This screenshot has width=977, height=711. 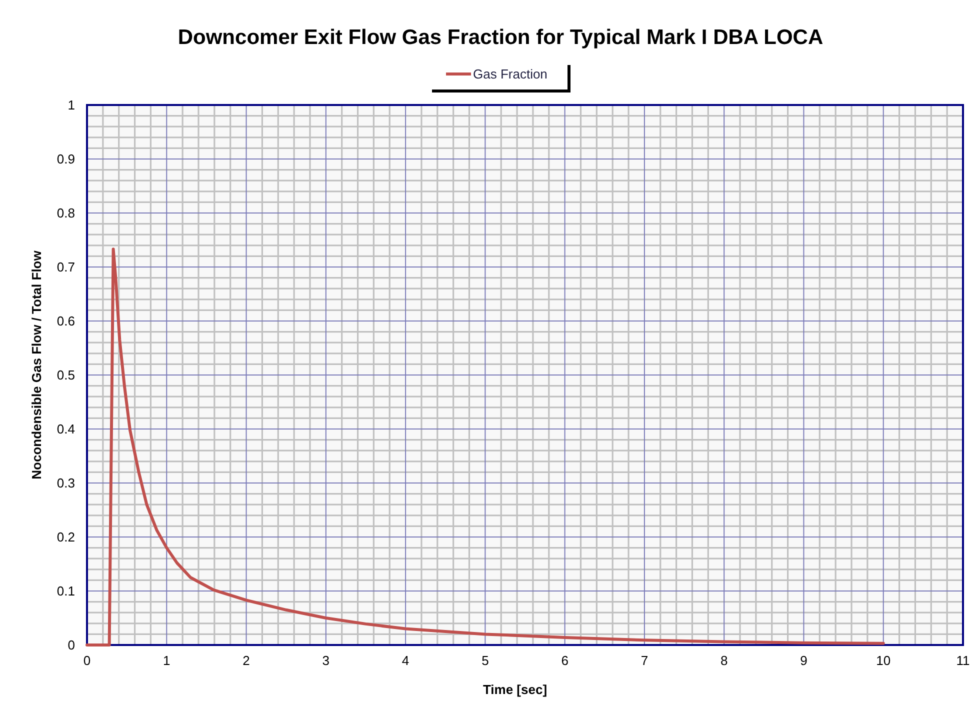 I want to click on legend-label: Gas Fraction, so click(x=510, y=74).